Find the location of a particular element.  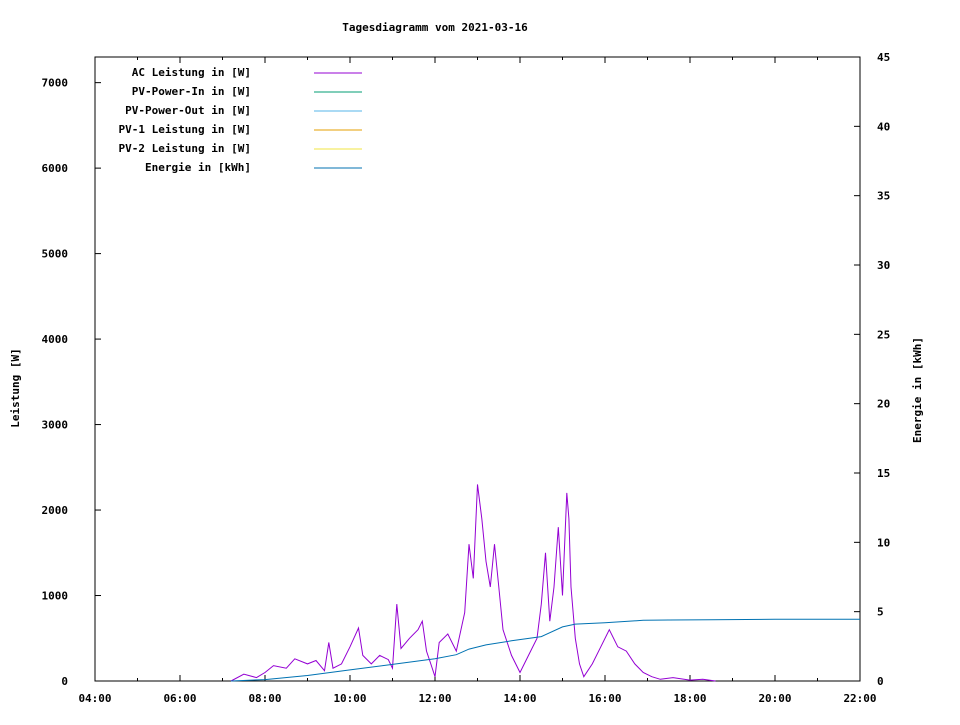

y2-tick-label: 20 is located at coordinates (883, 404).